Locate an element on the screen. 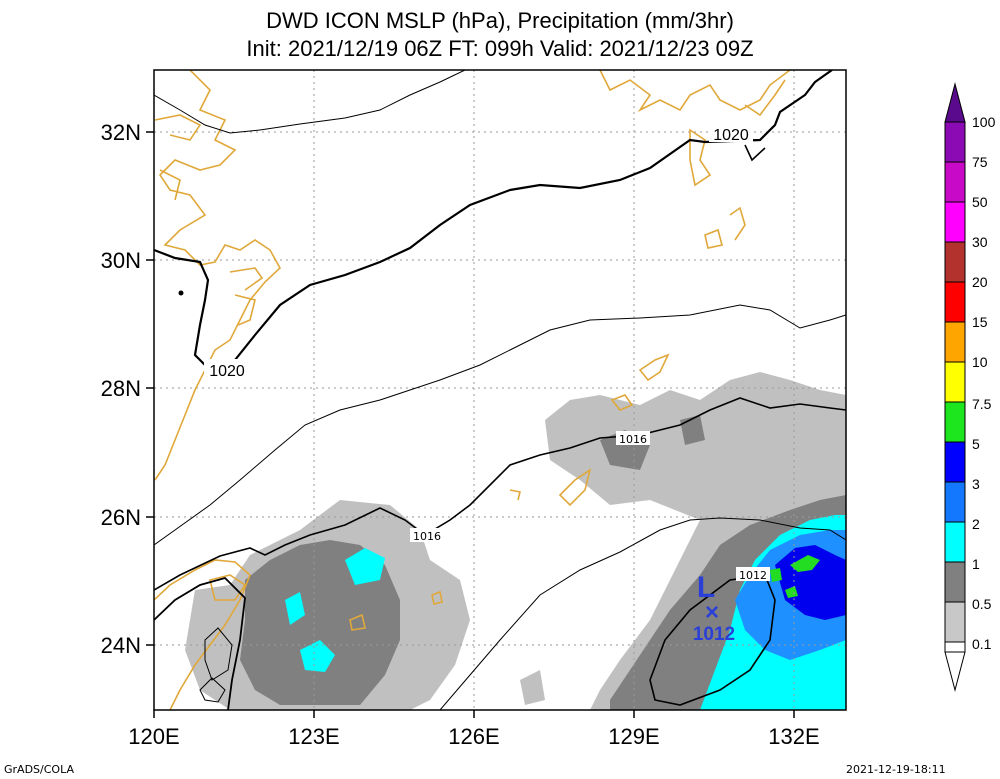 This screenshot has height=779, width=1000. isobar-label-1016-w: 1016 is located at coordinates (427, 536).